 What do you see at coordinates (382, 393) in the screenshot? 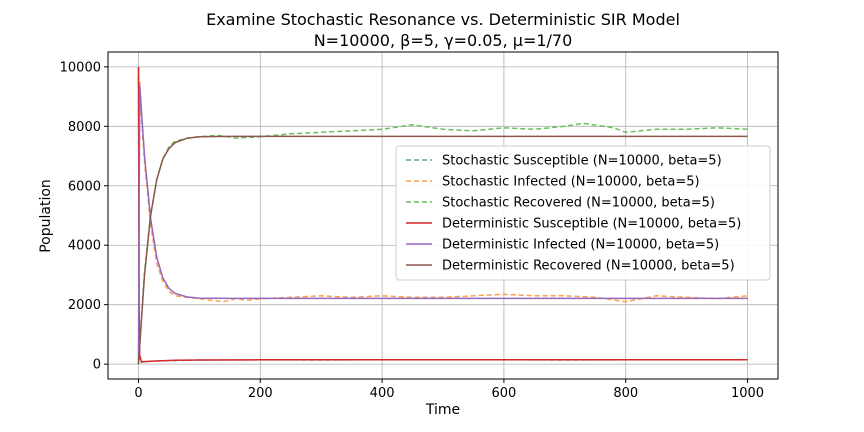
I see `x-tick-label: 400` at bounding box center [382, 393].